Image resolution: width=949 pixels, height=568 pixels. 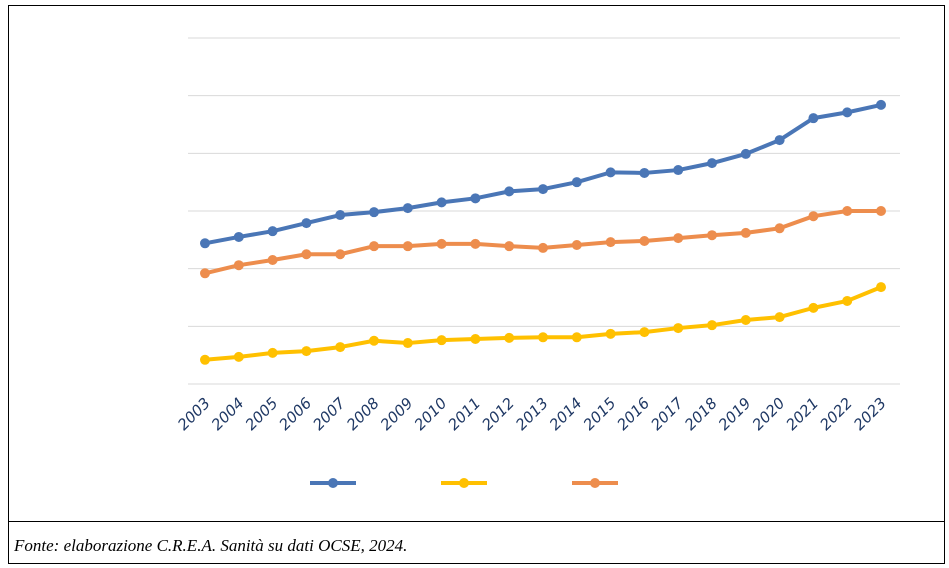 What do you see at coordinates (498, 414) in the screenshot?
I see `x-tick-label: 2012` at bounding box center [498, 414].